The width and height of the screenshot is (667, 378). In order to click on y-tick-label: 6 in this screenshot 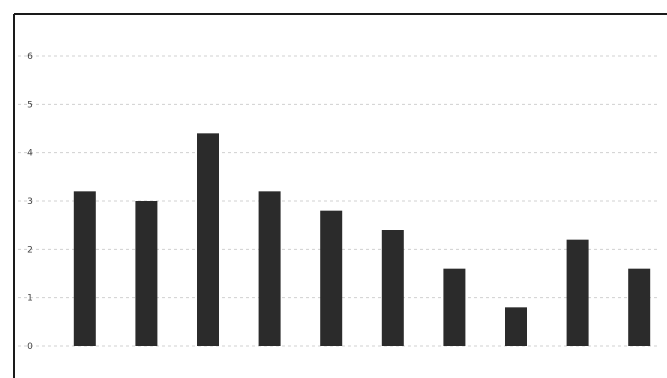, I will do `click(30, 57)`.